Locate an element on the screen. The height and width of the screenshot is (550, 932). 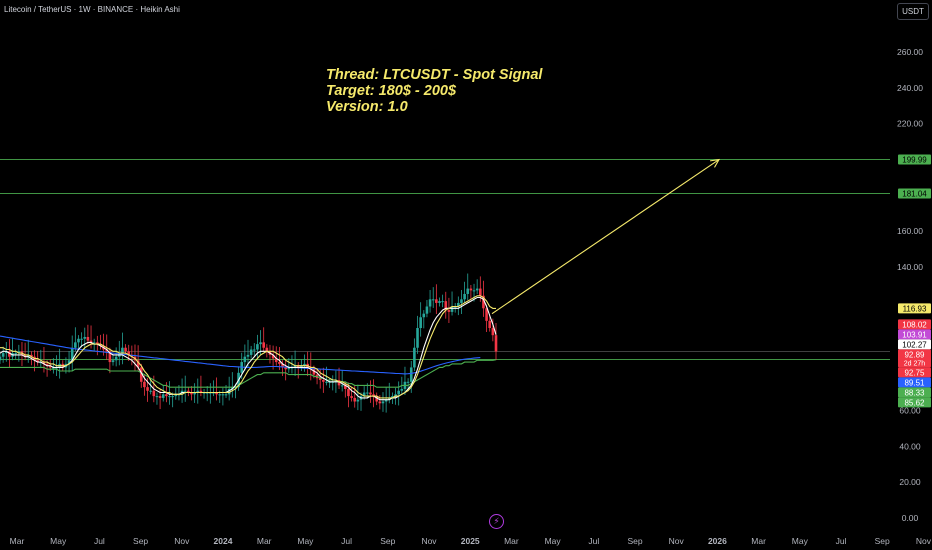
indicator-price-label: 85.62 is located at coordinates (914, 402).